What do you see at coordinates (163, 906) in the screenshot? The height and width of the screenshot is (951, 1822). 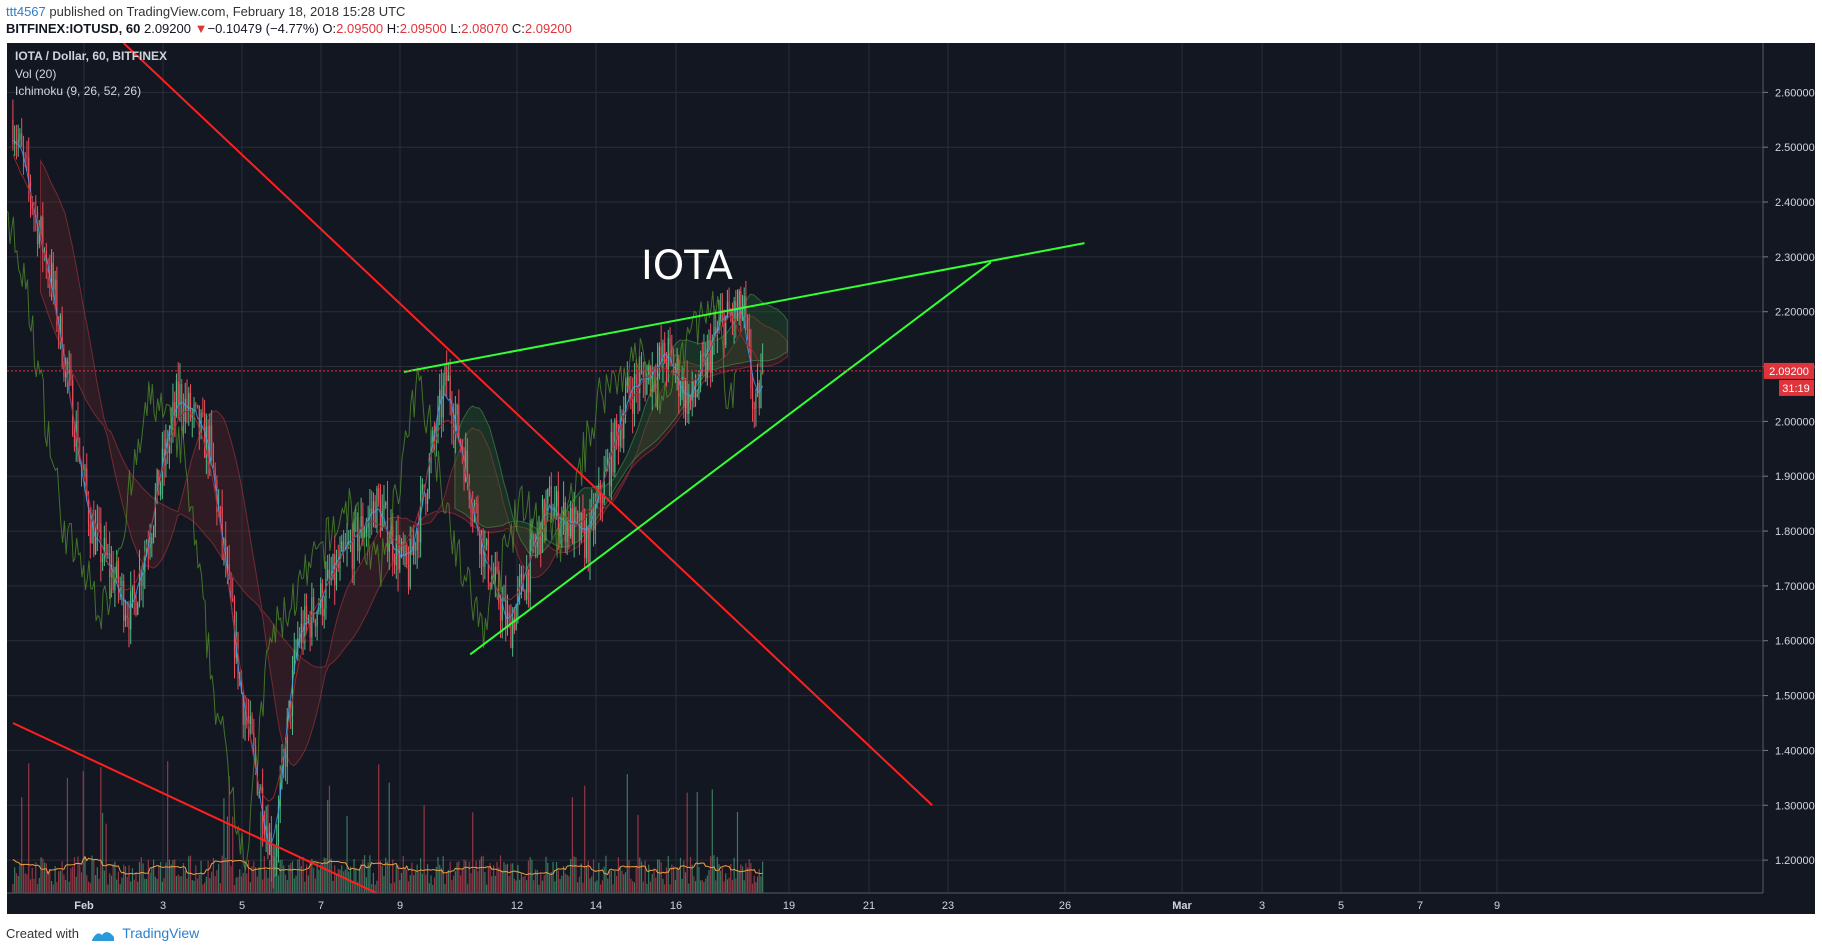 I see `time-tick-label: 3` at bounding box center [163, 906].